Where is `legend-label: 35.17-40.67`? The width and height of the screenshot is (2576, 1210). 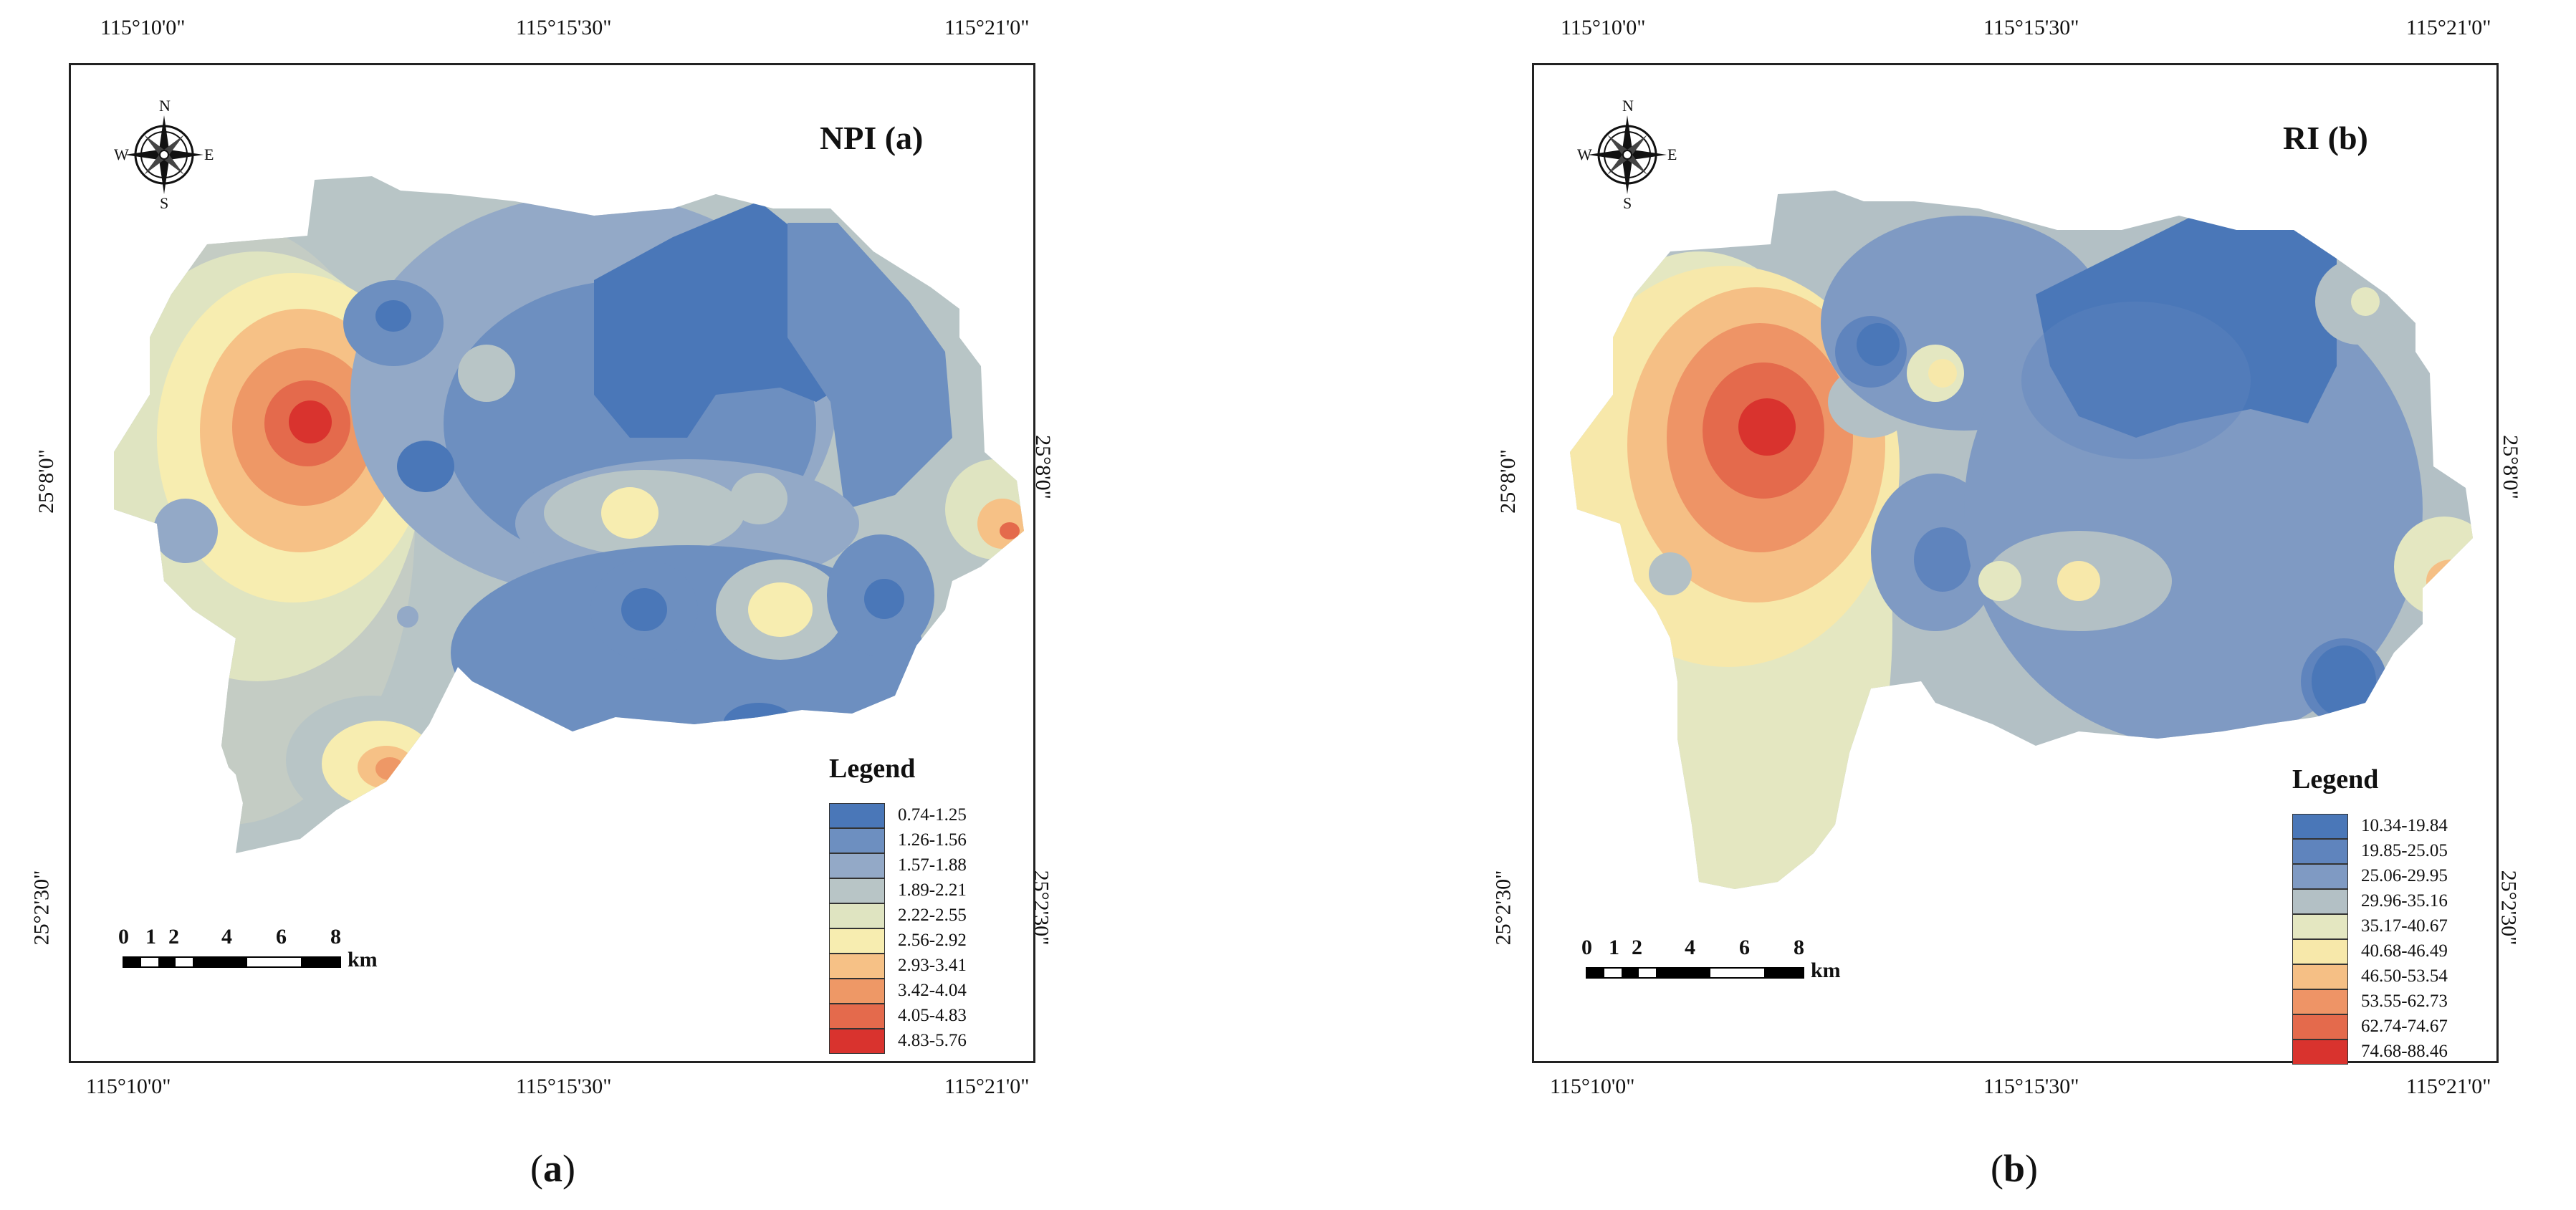 legend-label: 35.17-40.67 is located at coordinates (2404, 926).